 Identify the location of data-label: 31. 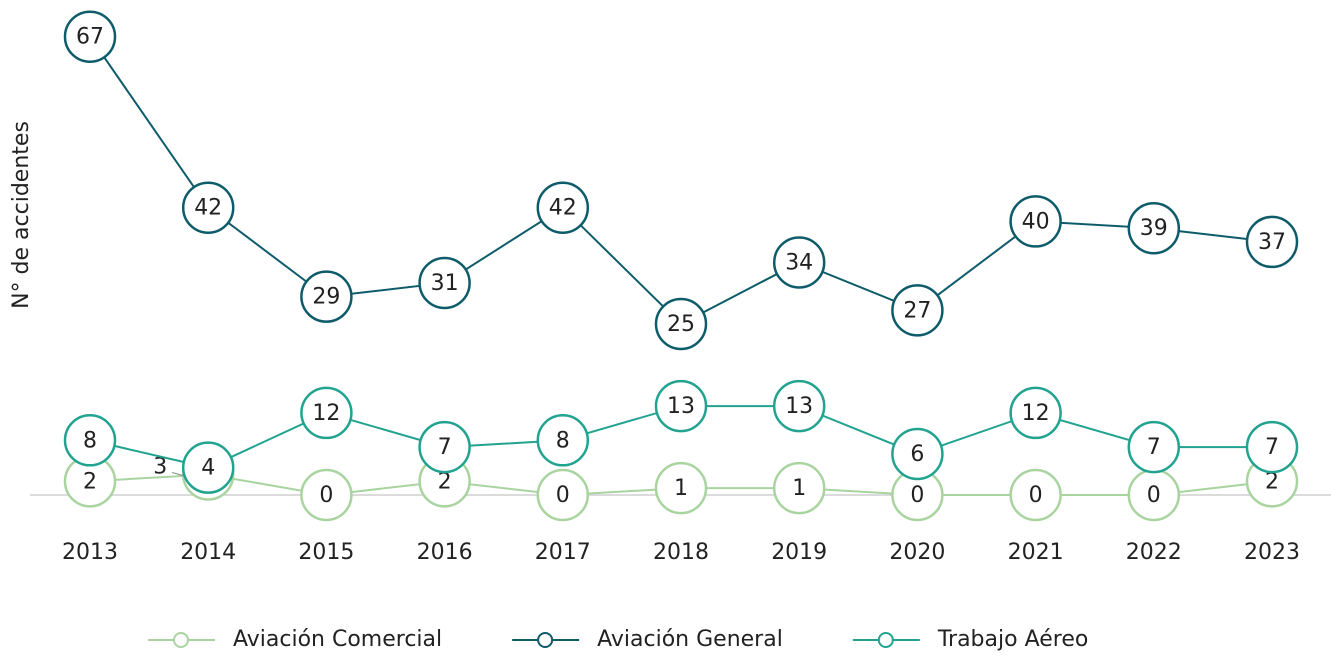
(445, 283).